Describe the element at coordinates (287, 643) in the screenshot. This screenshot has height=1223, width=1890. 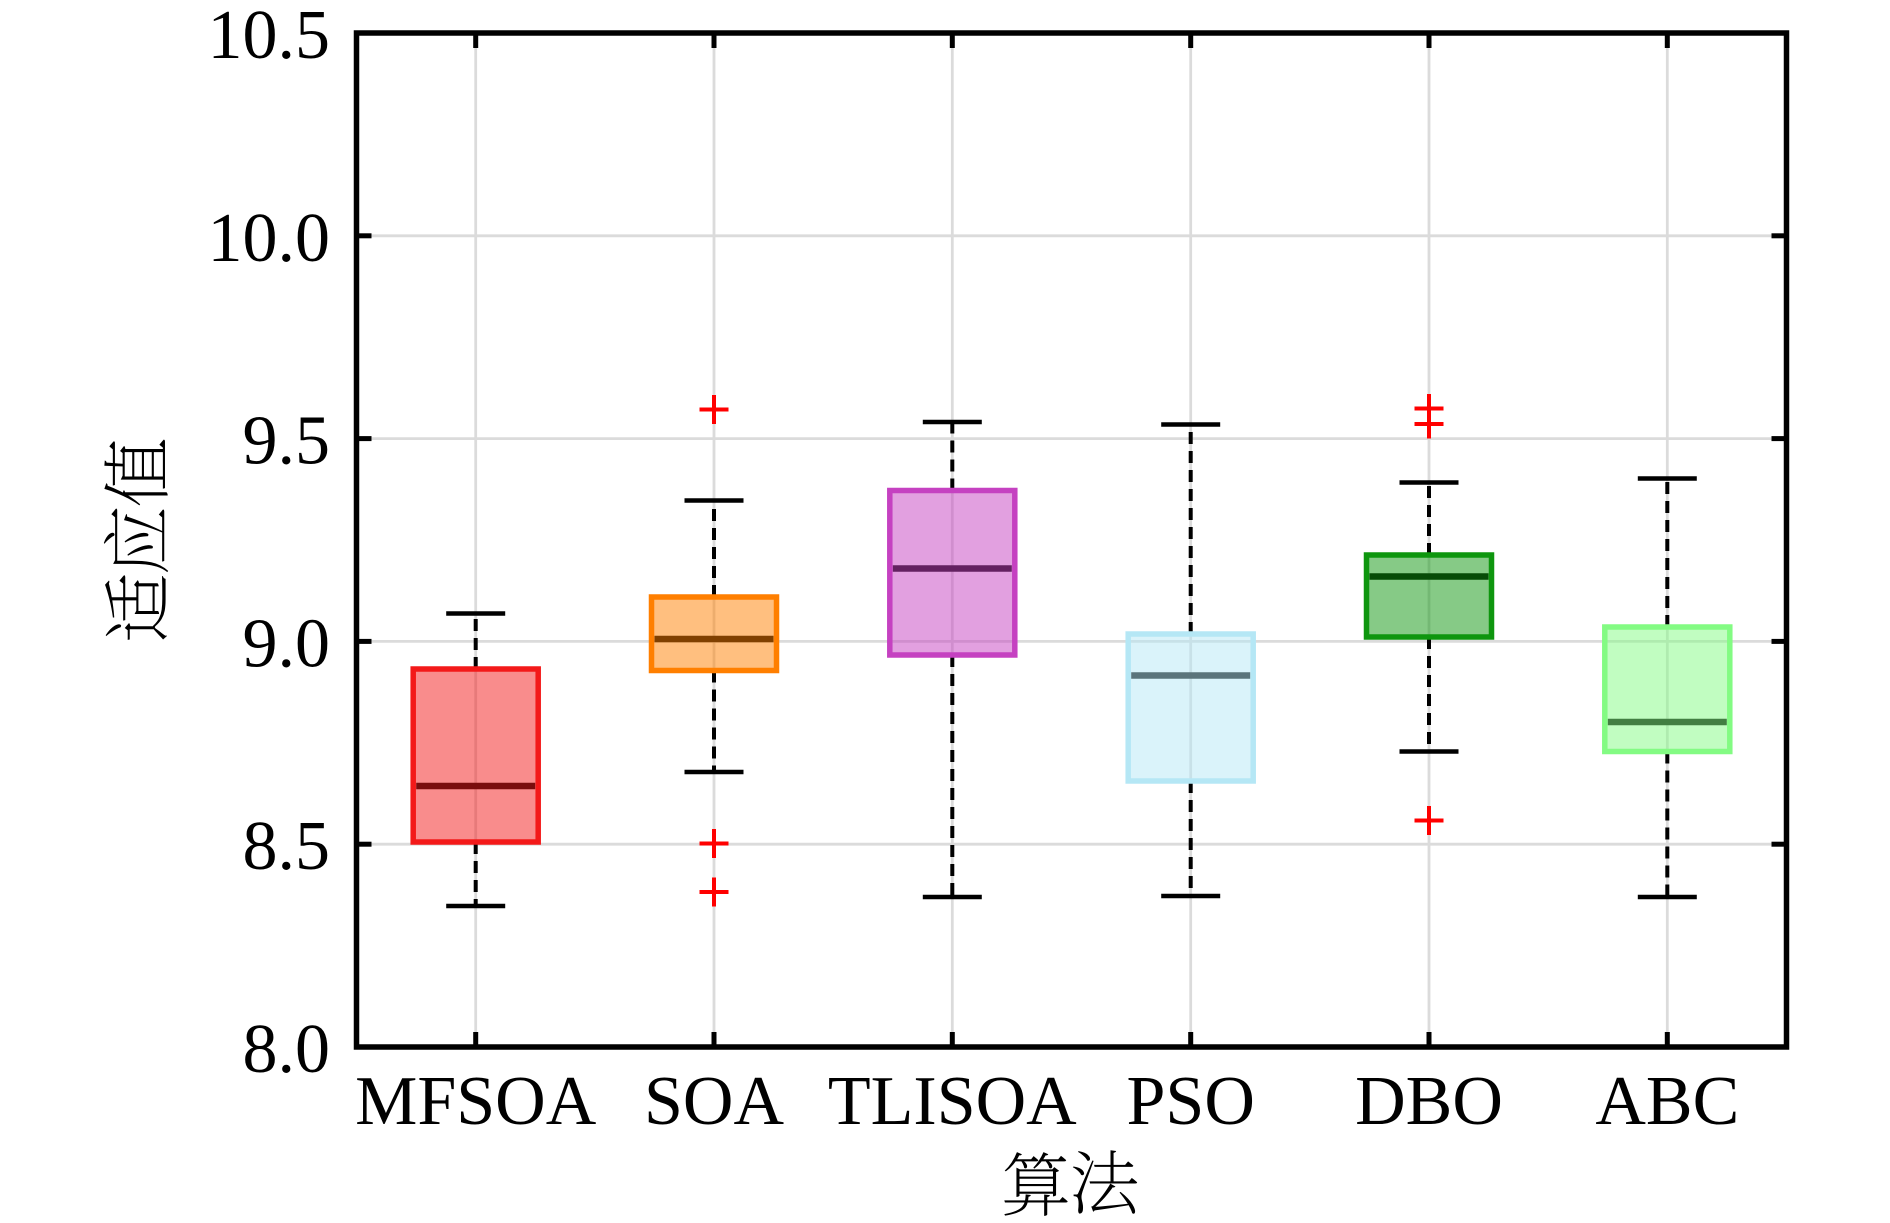
I see `svg-text: 9.0` at that location.